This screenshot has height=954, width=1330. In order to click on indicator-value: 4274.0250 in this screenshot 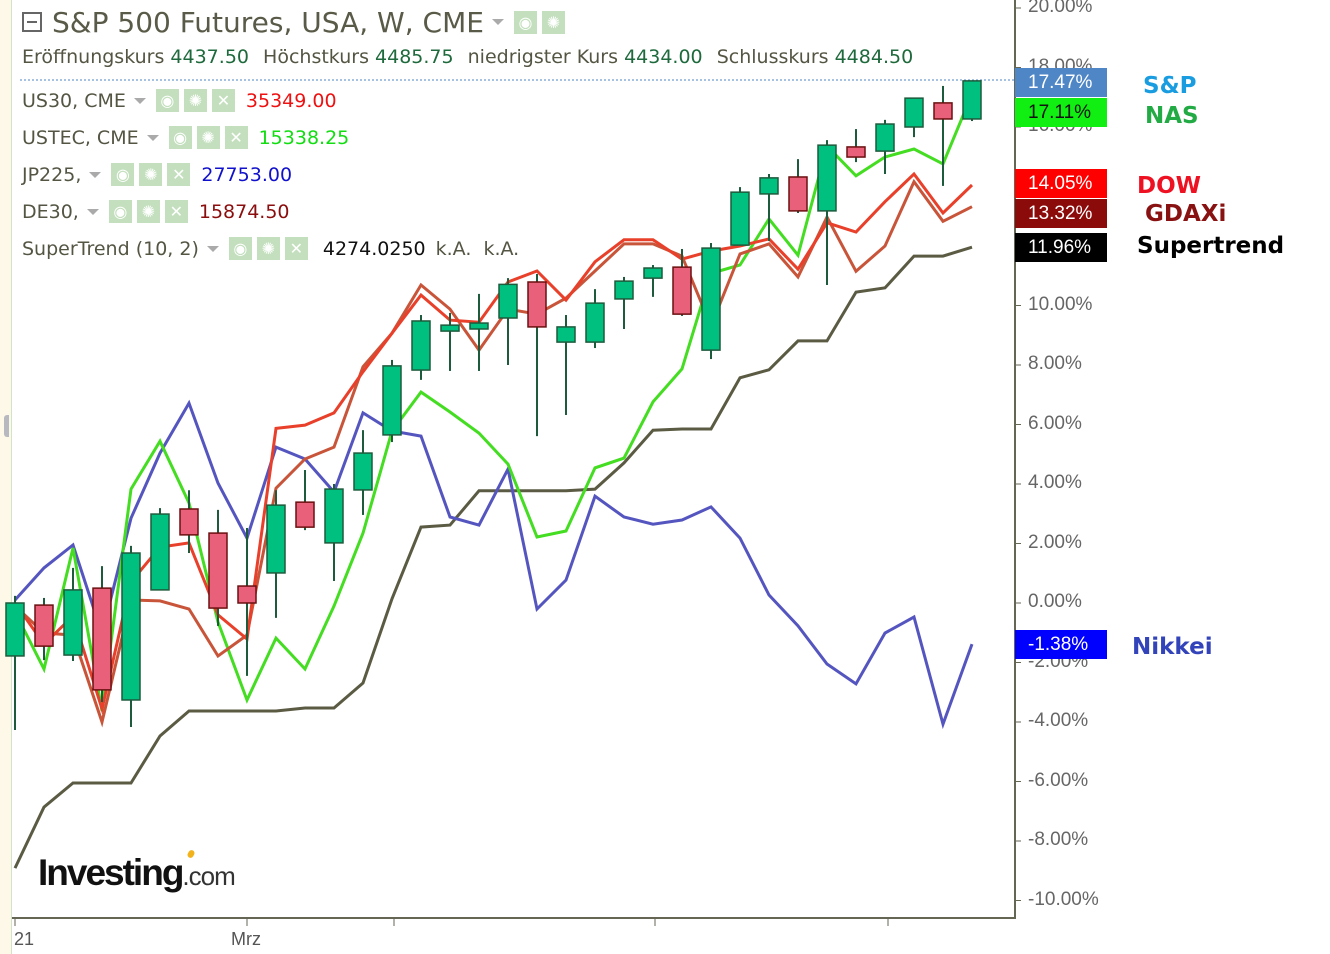, I will do `click(374, 248)`.